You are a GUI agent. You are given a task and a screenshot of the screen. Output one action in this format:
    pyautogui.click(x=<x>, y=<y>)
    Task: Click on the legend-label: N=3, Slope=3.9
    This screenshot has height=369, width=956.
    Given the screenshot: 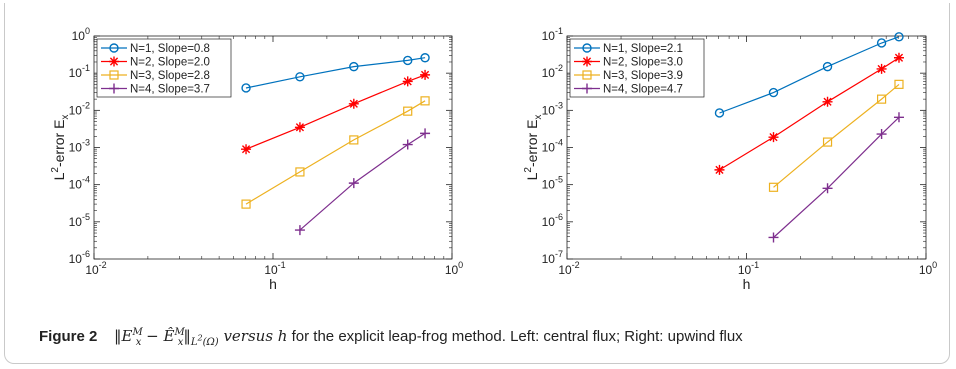 What is the action you would take?
    pyautogui.click(x=643, y=76)
    